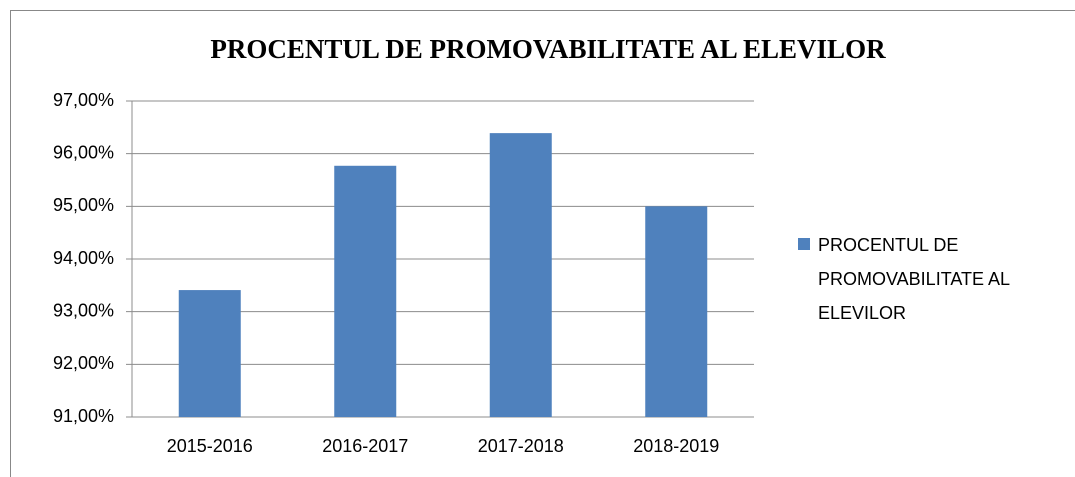  Describe the element at coordinates (548, 49) in the screenshot. I see `chart-title: PROCENTUL DE PROMOVABILITATE AL ELEVILOR` at that location.